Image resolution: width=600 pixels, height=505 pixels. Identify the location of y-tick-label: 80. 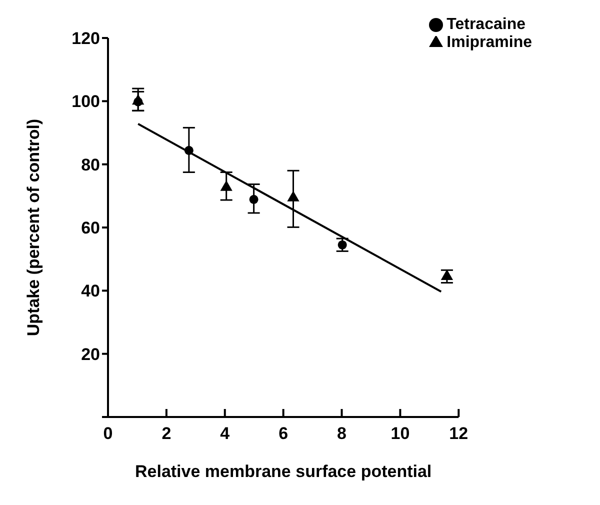
(90, 164).